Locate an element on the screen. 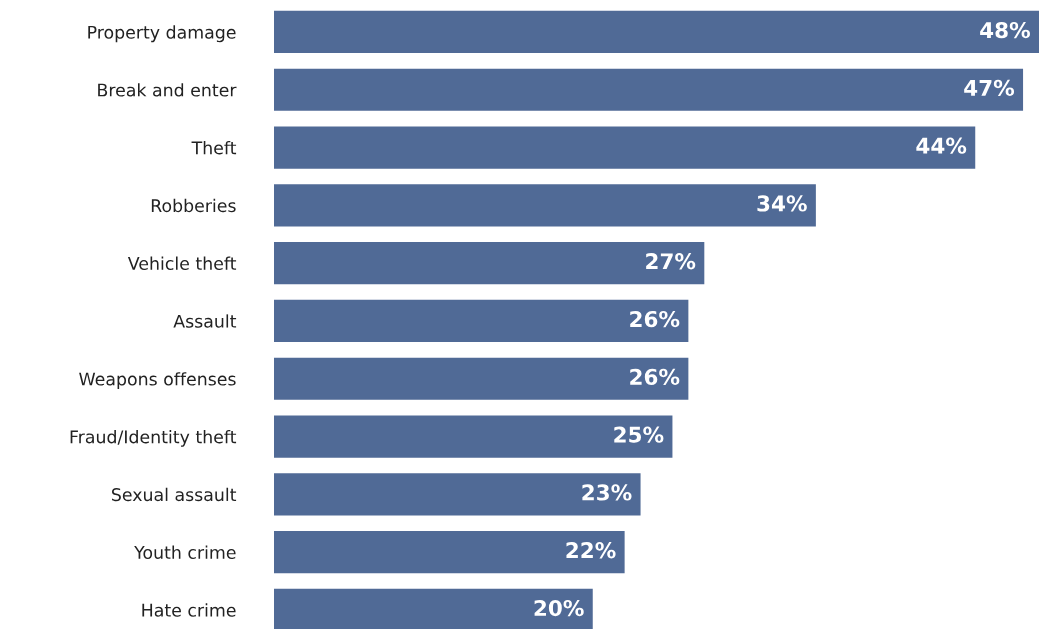  y-tick-label: Sexual assault is located at coordinates (174, 494).